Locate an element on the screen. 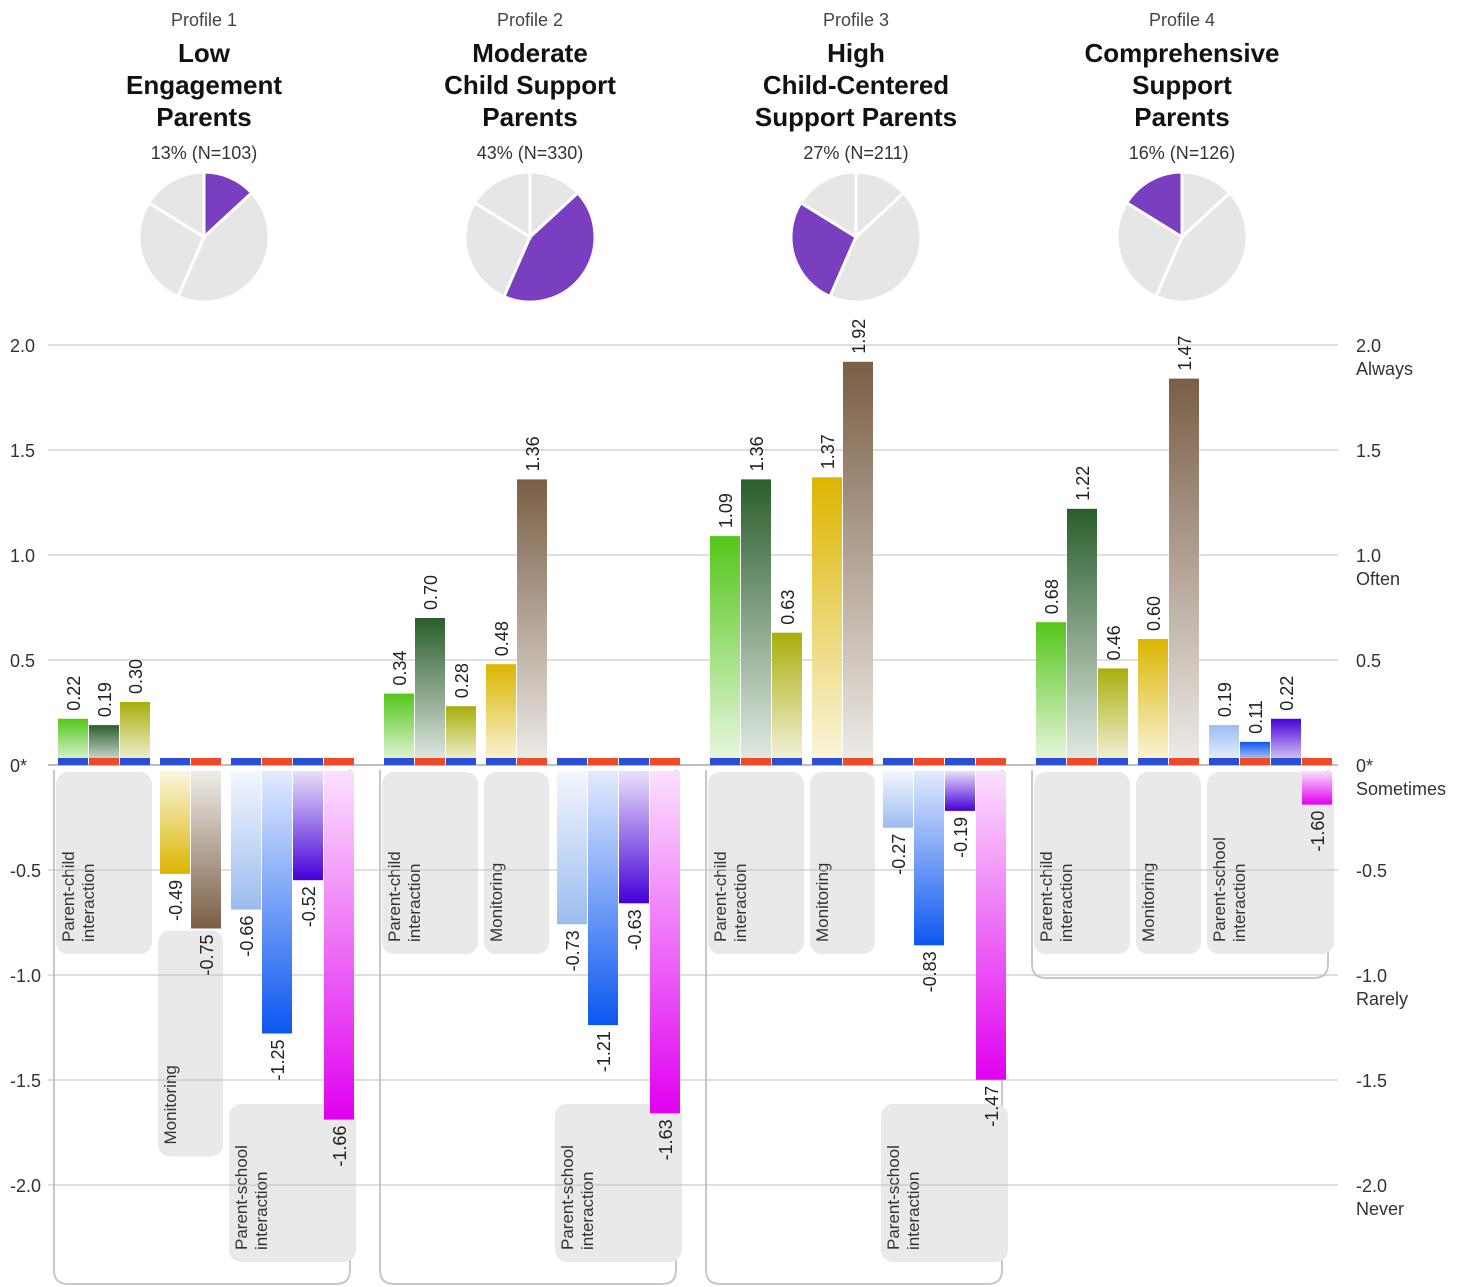  bar-value-label: 0.30 is located at coordinates (136, 676).